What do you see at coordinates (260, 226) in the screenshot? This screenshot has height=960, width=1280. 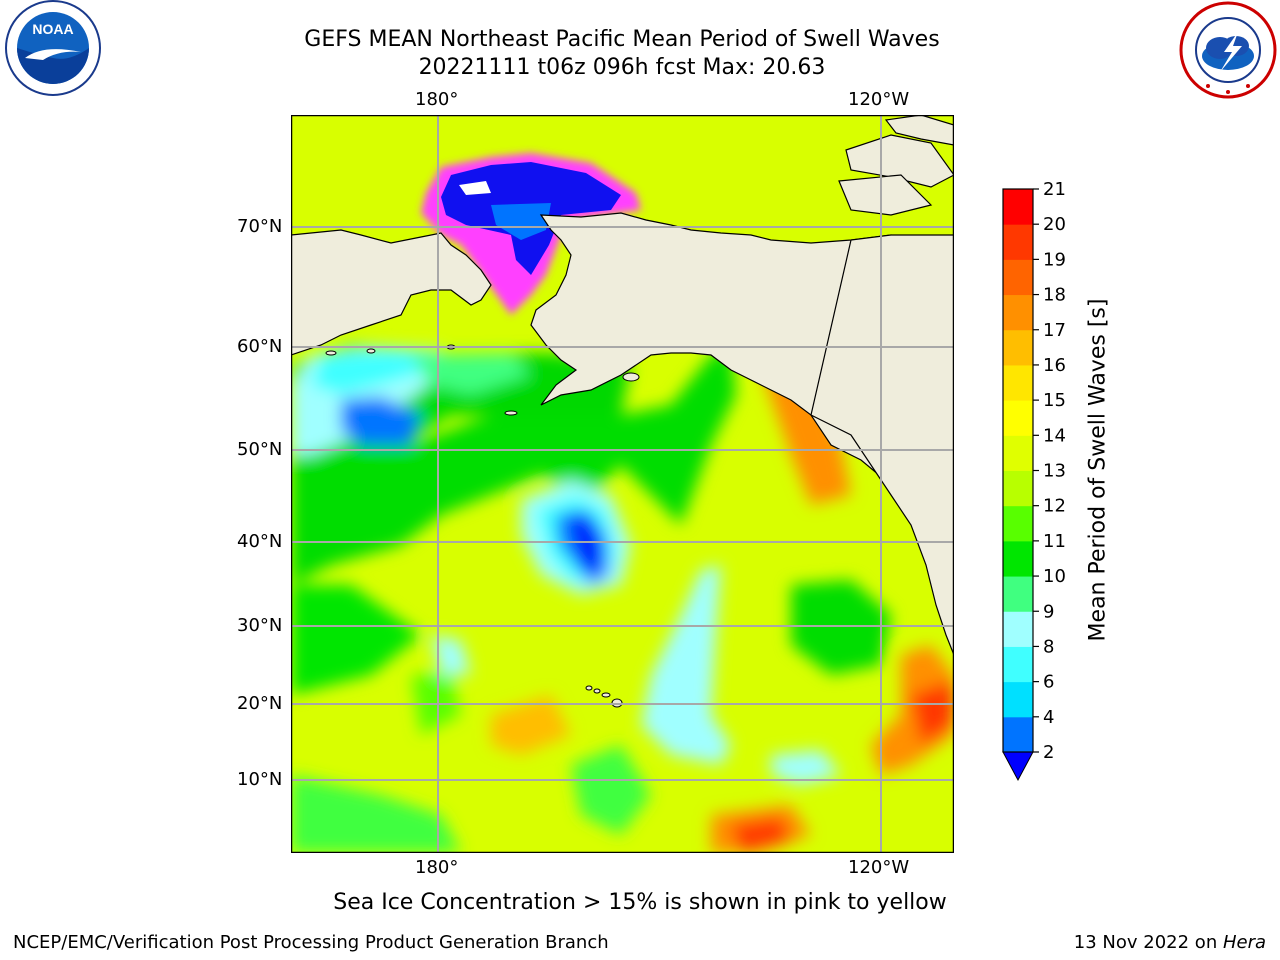 I see `lat-label-70n: 70°N` at bounding box center [260, 226].